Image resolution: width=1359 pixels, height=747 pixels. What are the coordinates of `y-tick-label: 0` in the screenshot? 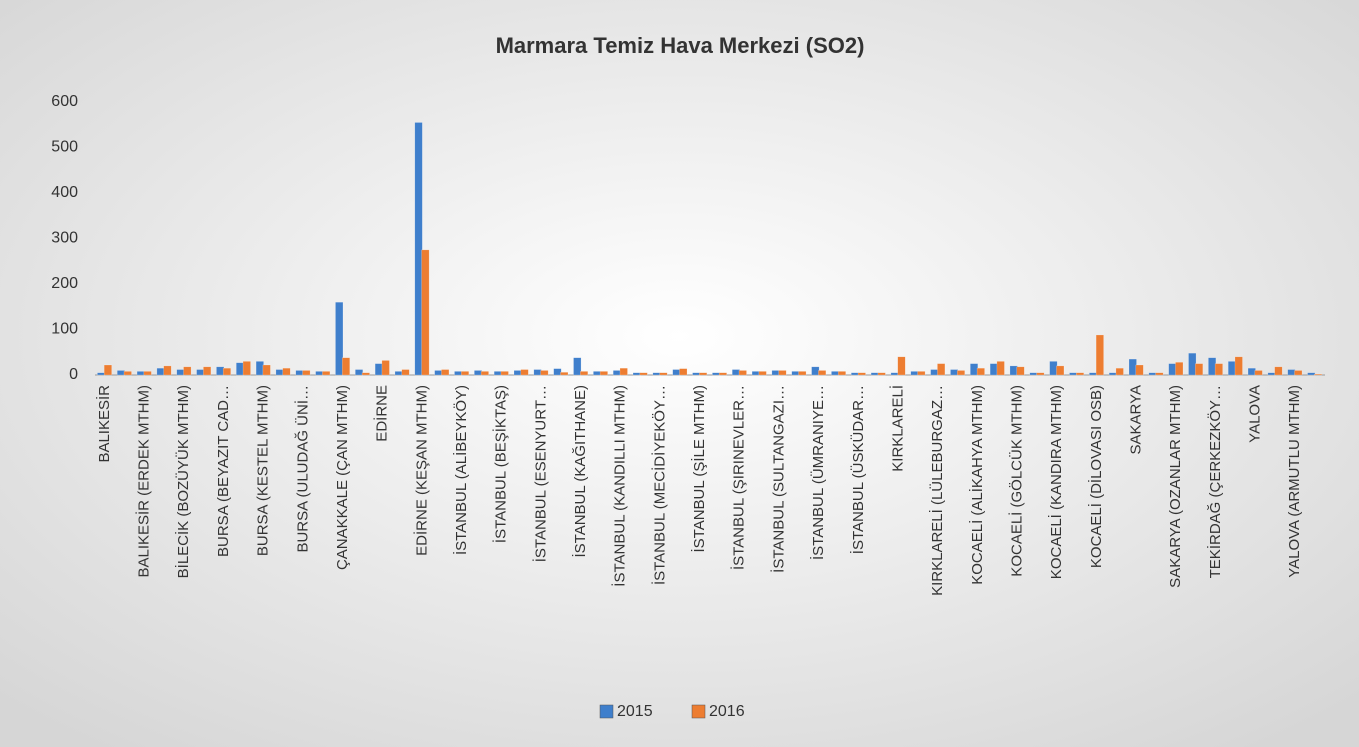 It's located at (73, 374).